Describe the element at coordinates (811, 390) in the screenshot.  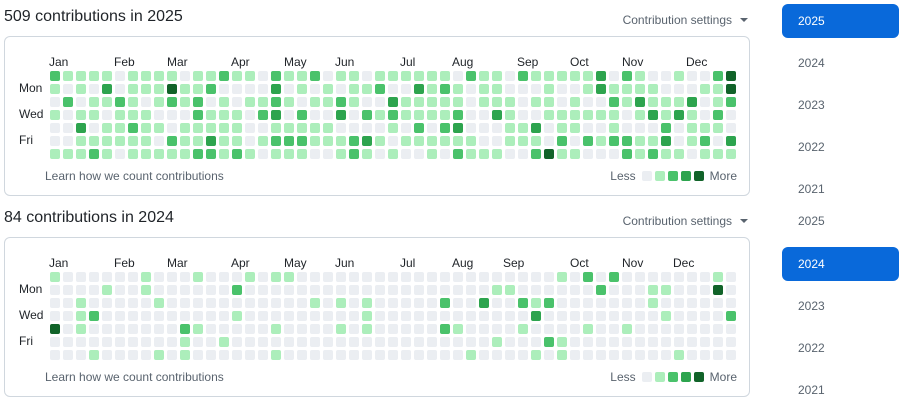
I see `year-link: 2021` at that location.